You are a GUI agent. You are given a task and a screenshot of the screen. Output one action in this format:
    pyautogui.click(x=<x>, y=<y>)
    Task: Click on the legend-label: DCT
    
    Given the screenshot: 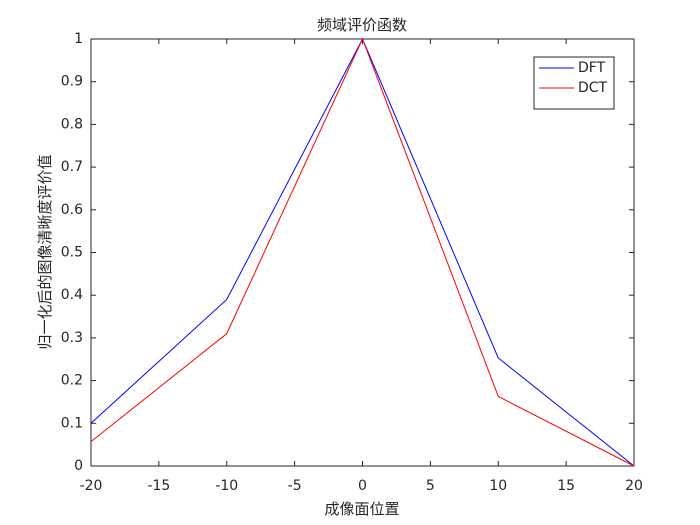 What is the action you would take?
    pyautogui.click(x=593, y=88)
    